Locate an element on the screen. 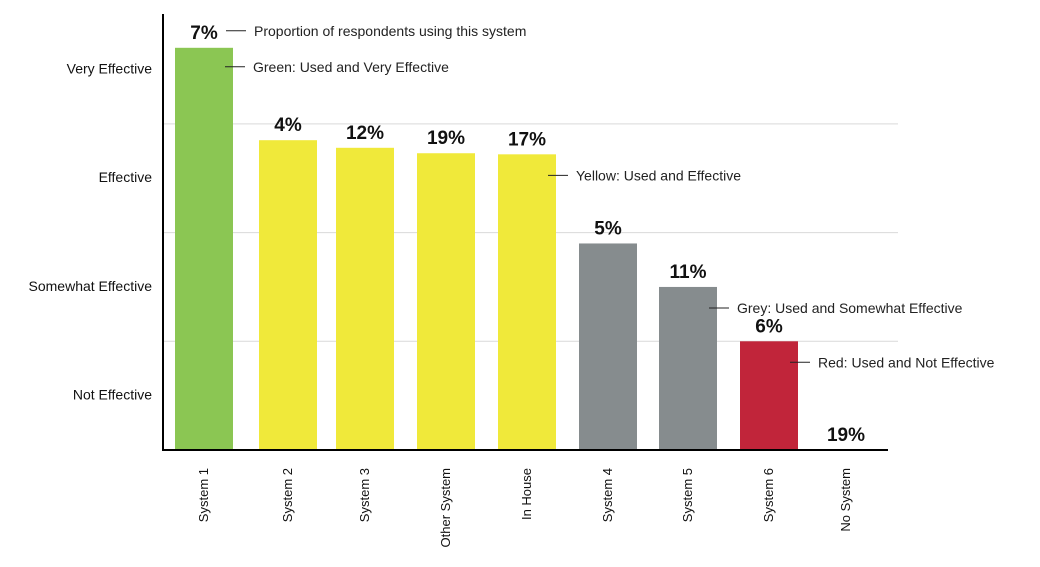 This screenshot has height=567, width=1040. usage-label-1: 4% is located at coordinates (288, 125).